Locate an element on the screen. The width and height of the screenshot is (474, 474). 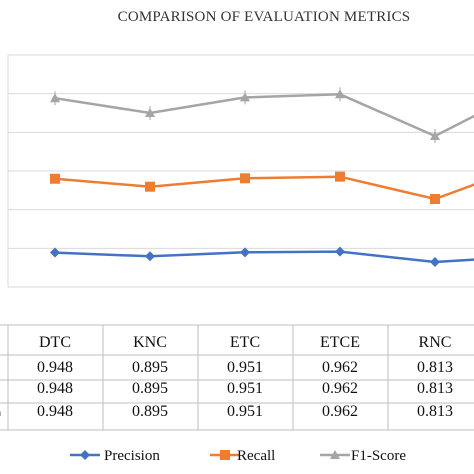
category-label: ETC is located at coordinates (245, 342).